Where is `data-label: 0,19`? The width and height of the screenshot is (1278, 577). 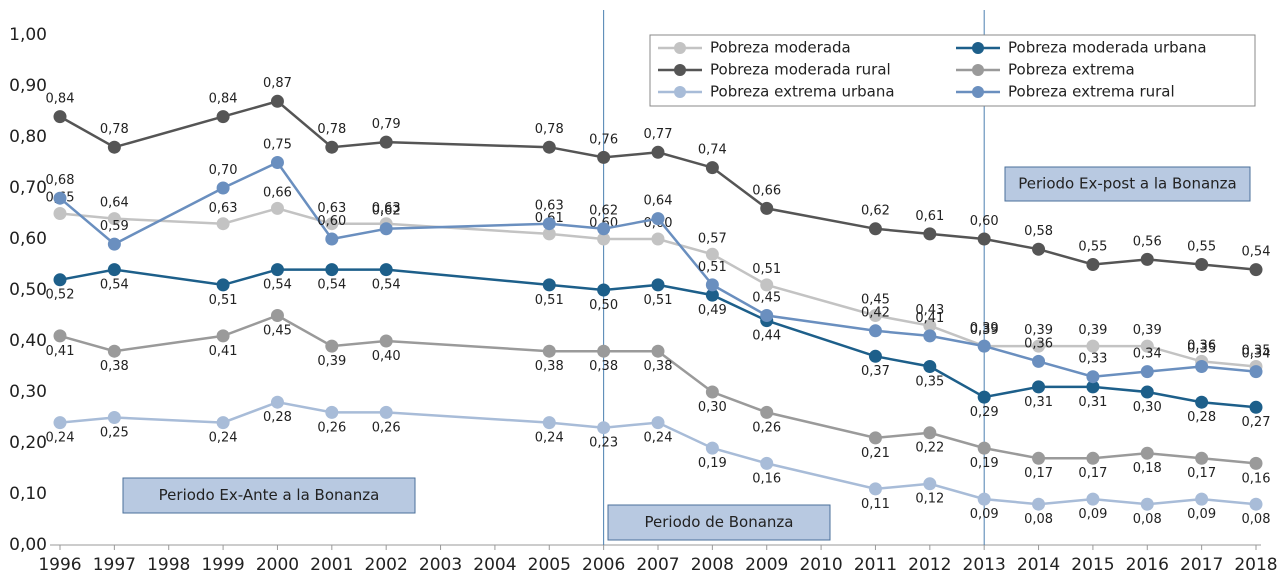 data-label: 0,19 is located at coordinates (712, 463).